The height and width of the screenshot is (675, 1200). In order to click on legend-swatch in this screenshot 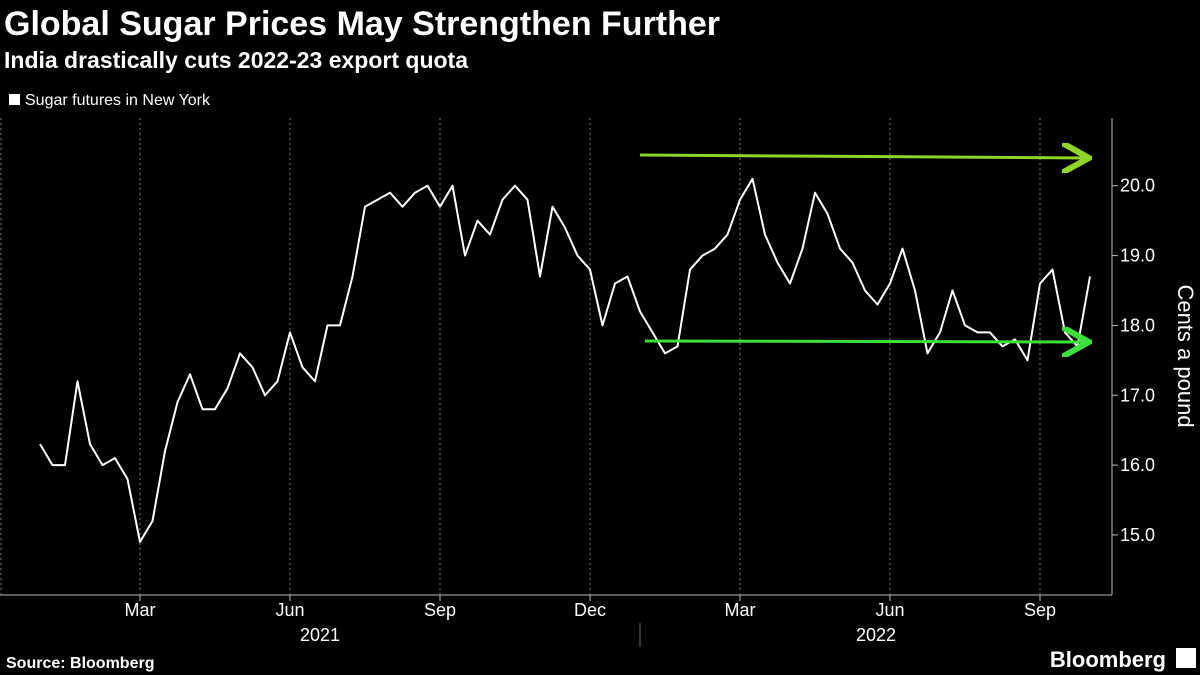, I will do `click(14, 99)`.